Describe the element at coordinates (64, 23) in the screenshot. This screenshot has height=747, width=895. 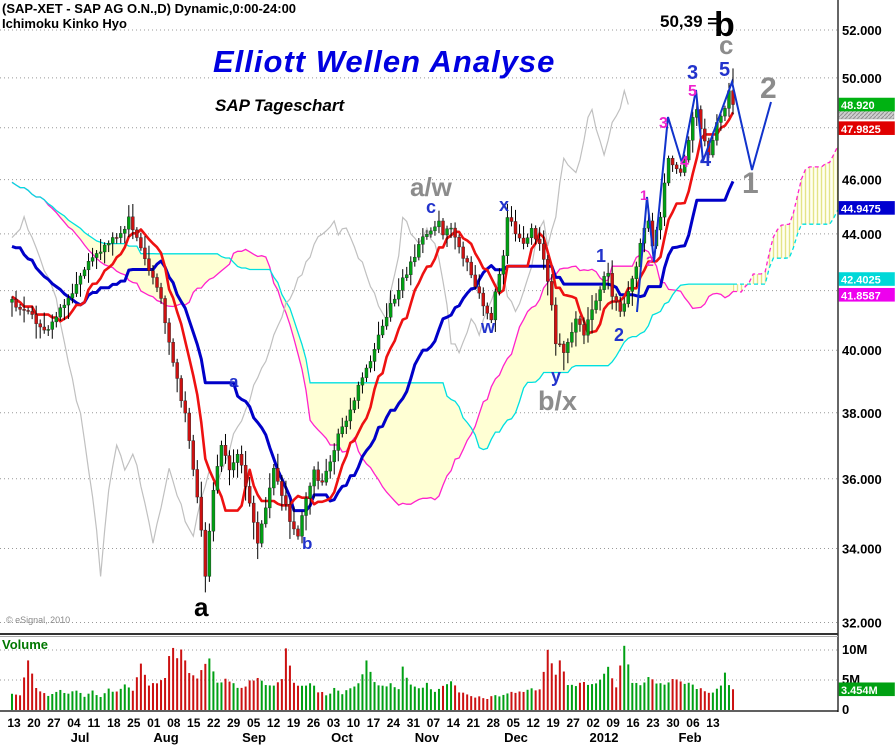
I see `study-title: Ichimoku Kinko Hyo` at that location.